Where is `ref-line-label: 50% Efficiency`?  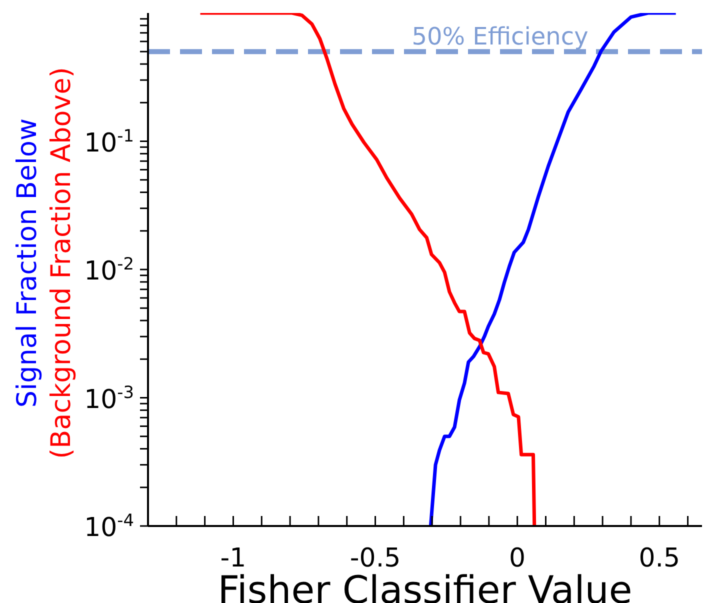 ref-line-label: 50% Efficiency is located at coordinates (500, 36).